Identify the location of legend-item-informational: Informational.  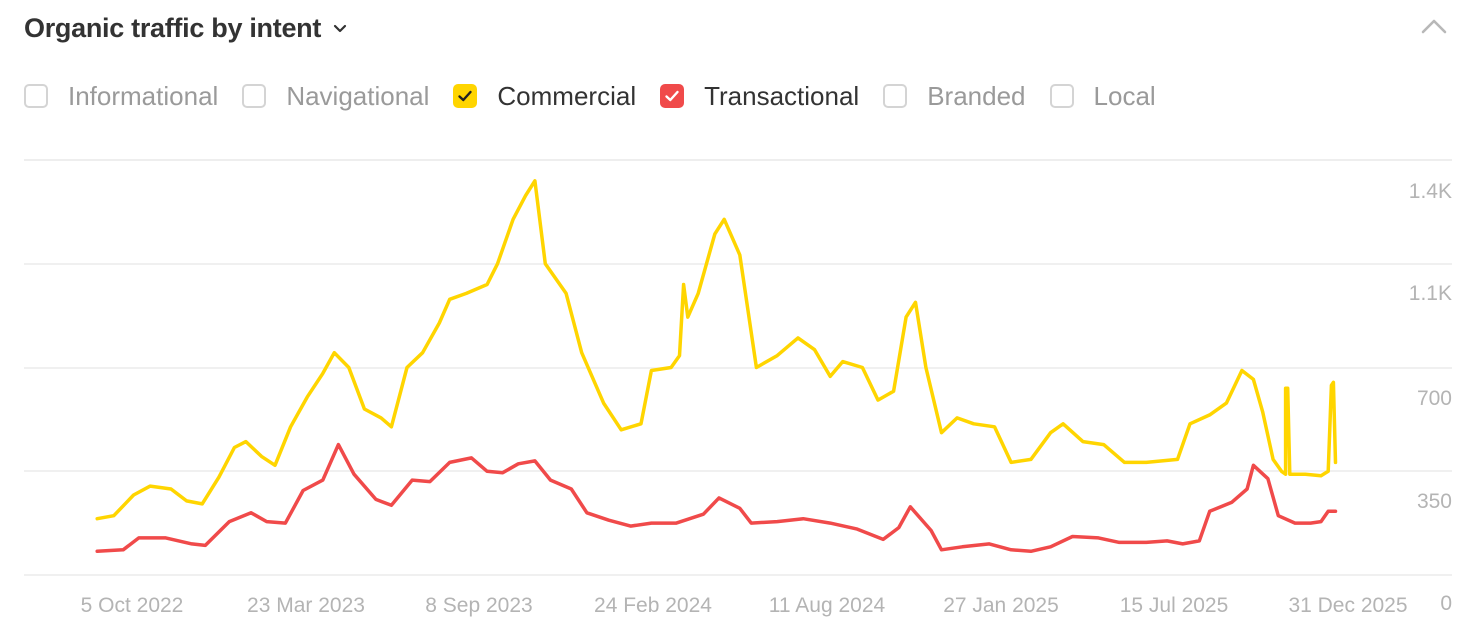
(121, 96).